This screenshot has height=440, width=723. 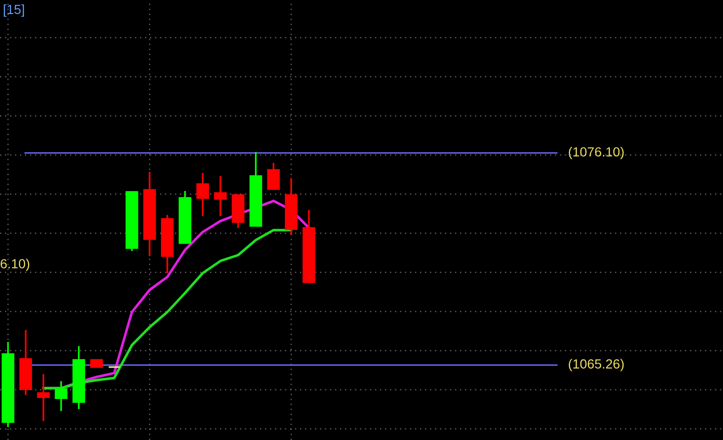 I want to click on ref-line-label: (1065.26), so click(x=596, y=365).